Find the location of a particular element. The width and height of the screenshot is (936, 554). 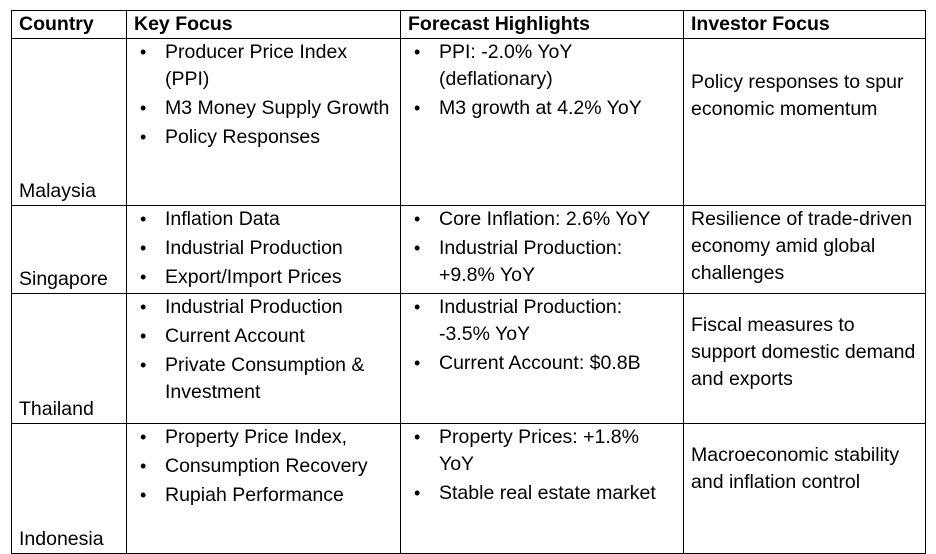

header-forecast-highlights: Forecast Highlights is located at coordinates (542, 24).